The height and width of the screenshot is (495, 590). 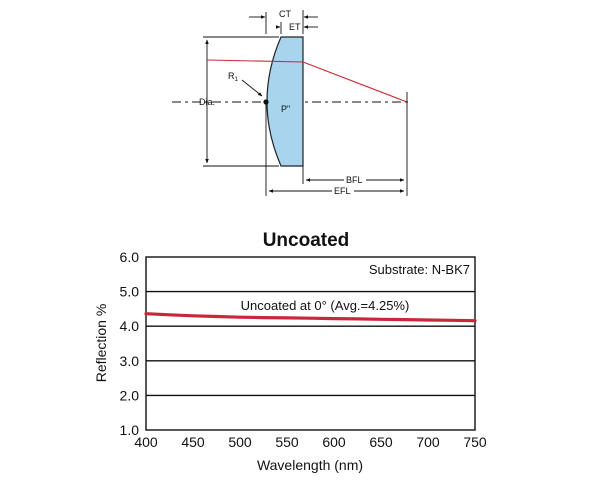 I want to click on bfl-label: BFL, so click(x=354, y=180).